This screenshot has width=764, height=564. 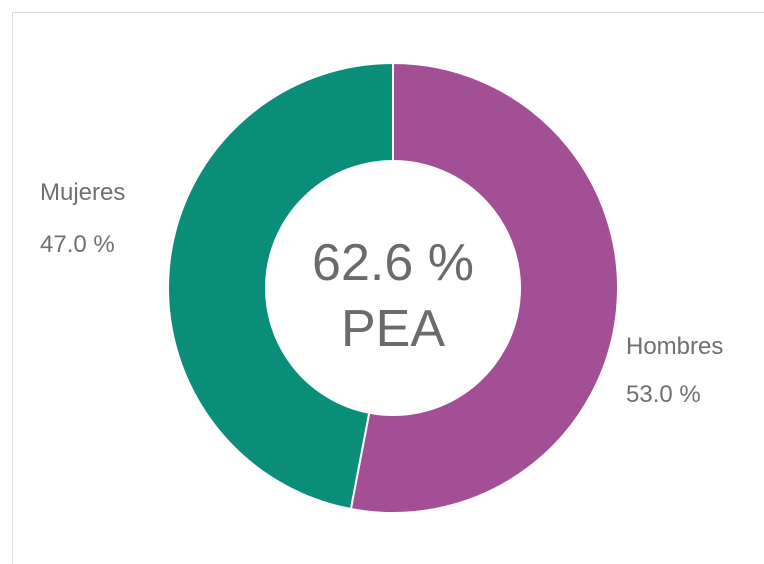 What do you see at coordinates (77, 244) in the screenshot?
I see `slice-value-mujeres: 47.0 %` at bounding box center [77, 244].